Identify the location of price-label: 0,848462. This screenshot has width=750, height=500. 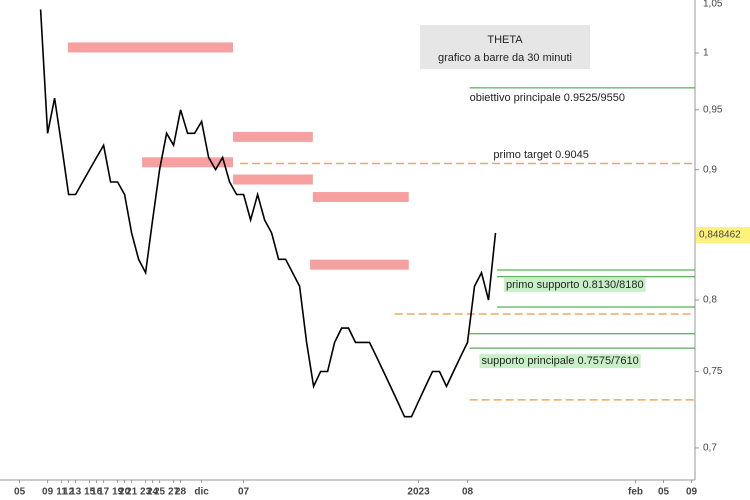
(720, 235).